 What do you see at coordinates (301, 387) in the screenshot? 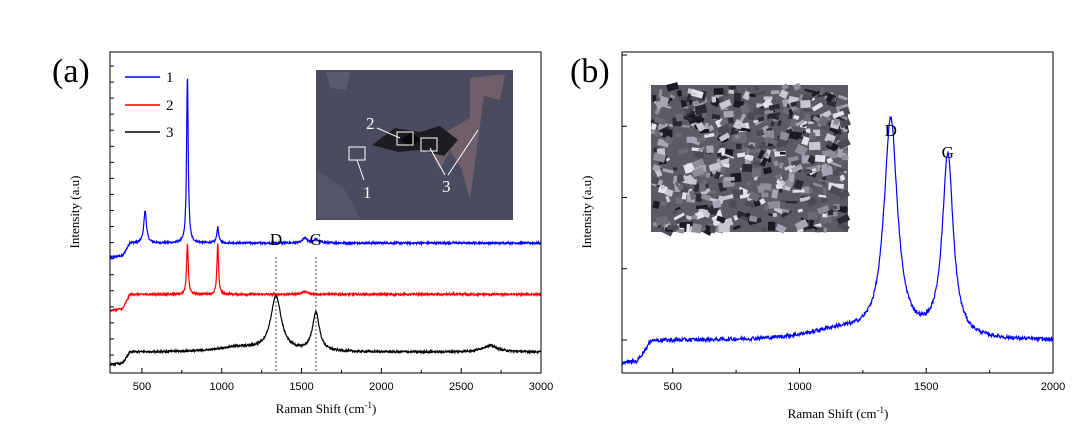
I see `panel-a-x-tick-label: 1500` at bounding box center [301, 387].